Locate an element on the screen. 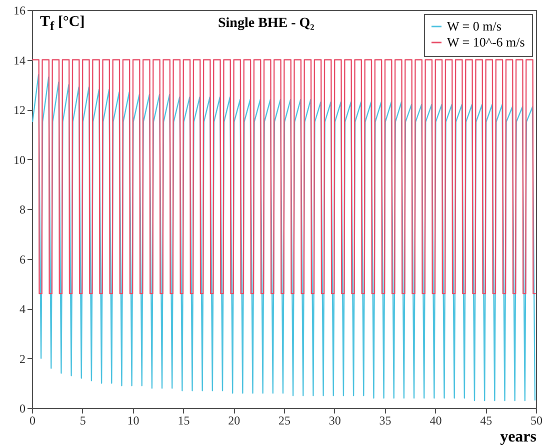 The width and height of the screenshot is (543, 448). y-axis-title: T$_{f}$ [°C] is located at coordinates (62, 24).